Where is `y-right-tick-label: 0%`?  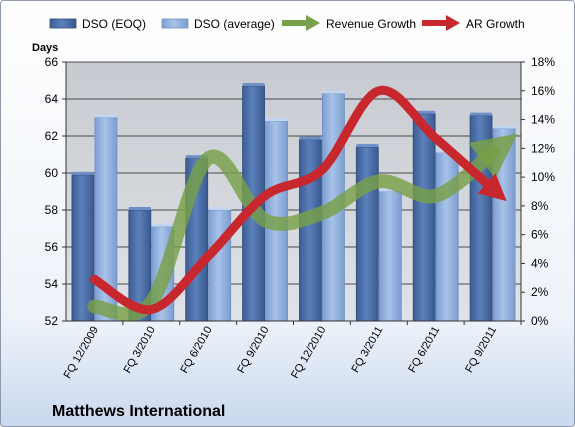
y-right-tick-label: 0% is located at coordinates (540, 321).